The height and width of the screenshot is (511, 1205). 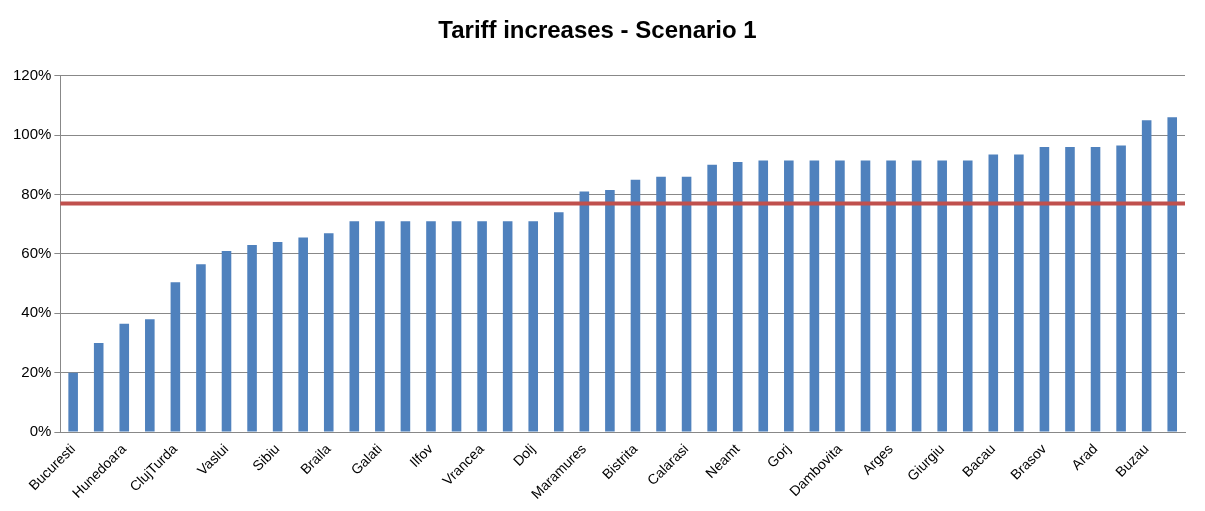 What do you see at coordinates (421, 455) in the screenshot?
I see `x-tick-label: Ilfov` at bounding box center [421, 455].